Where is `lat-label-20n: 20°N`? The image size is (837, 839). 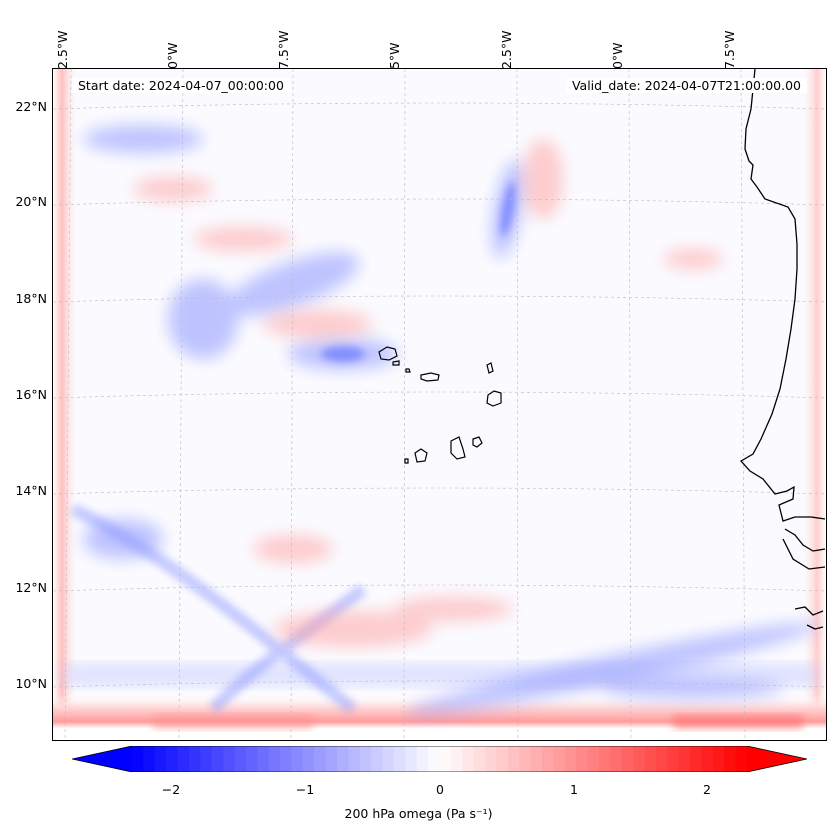
lat-label-20n: 20°N is located at coordinates (31, 201).